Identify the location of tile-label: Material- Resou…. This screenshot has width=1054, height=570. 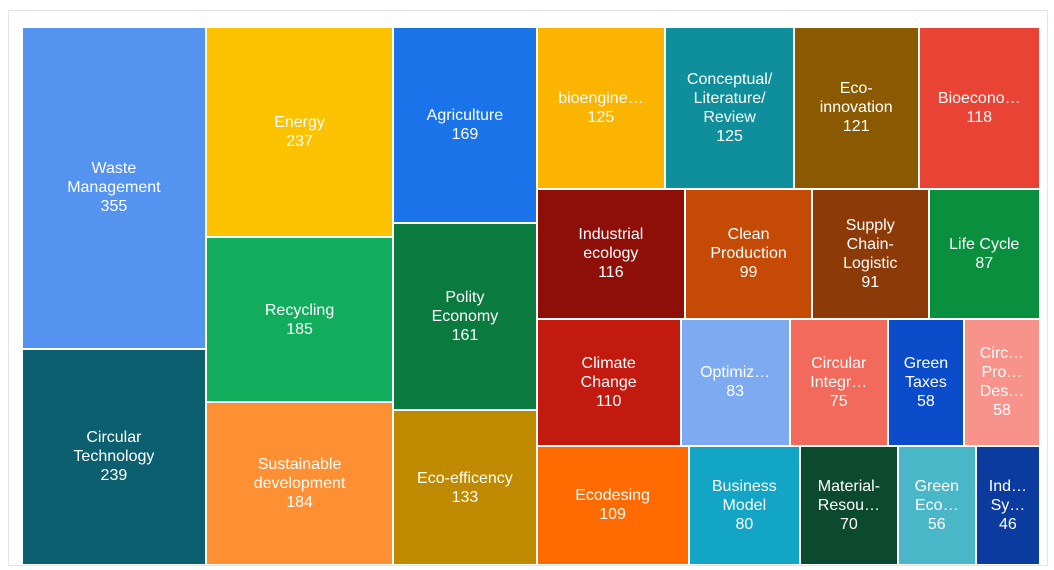
(849, 495).